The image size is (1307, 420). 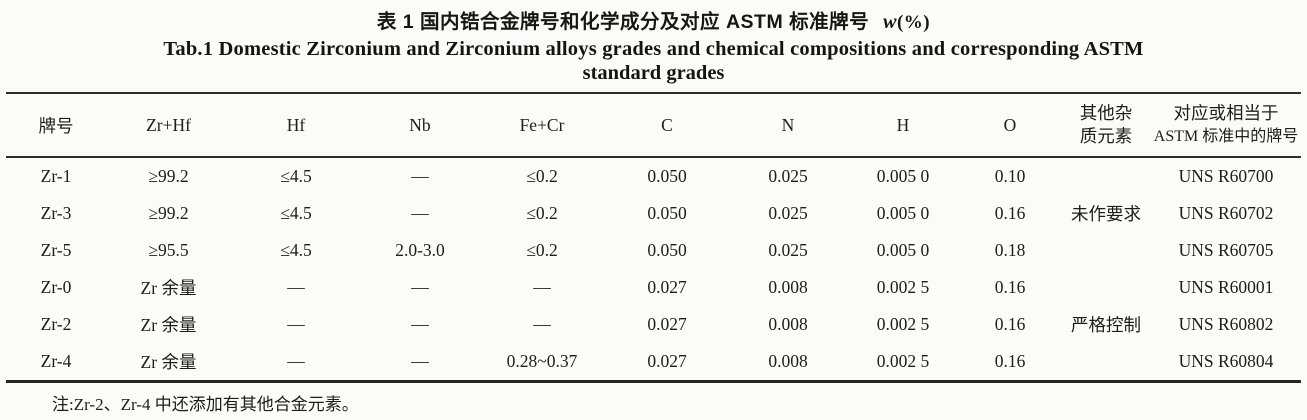 What do you see at coordinates (542, 124) in the screenshot?
I see `header-fe-cr: Fe+Cr` at bounding box center [542, 124].